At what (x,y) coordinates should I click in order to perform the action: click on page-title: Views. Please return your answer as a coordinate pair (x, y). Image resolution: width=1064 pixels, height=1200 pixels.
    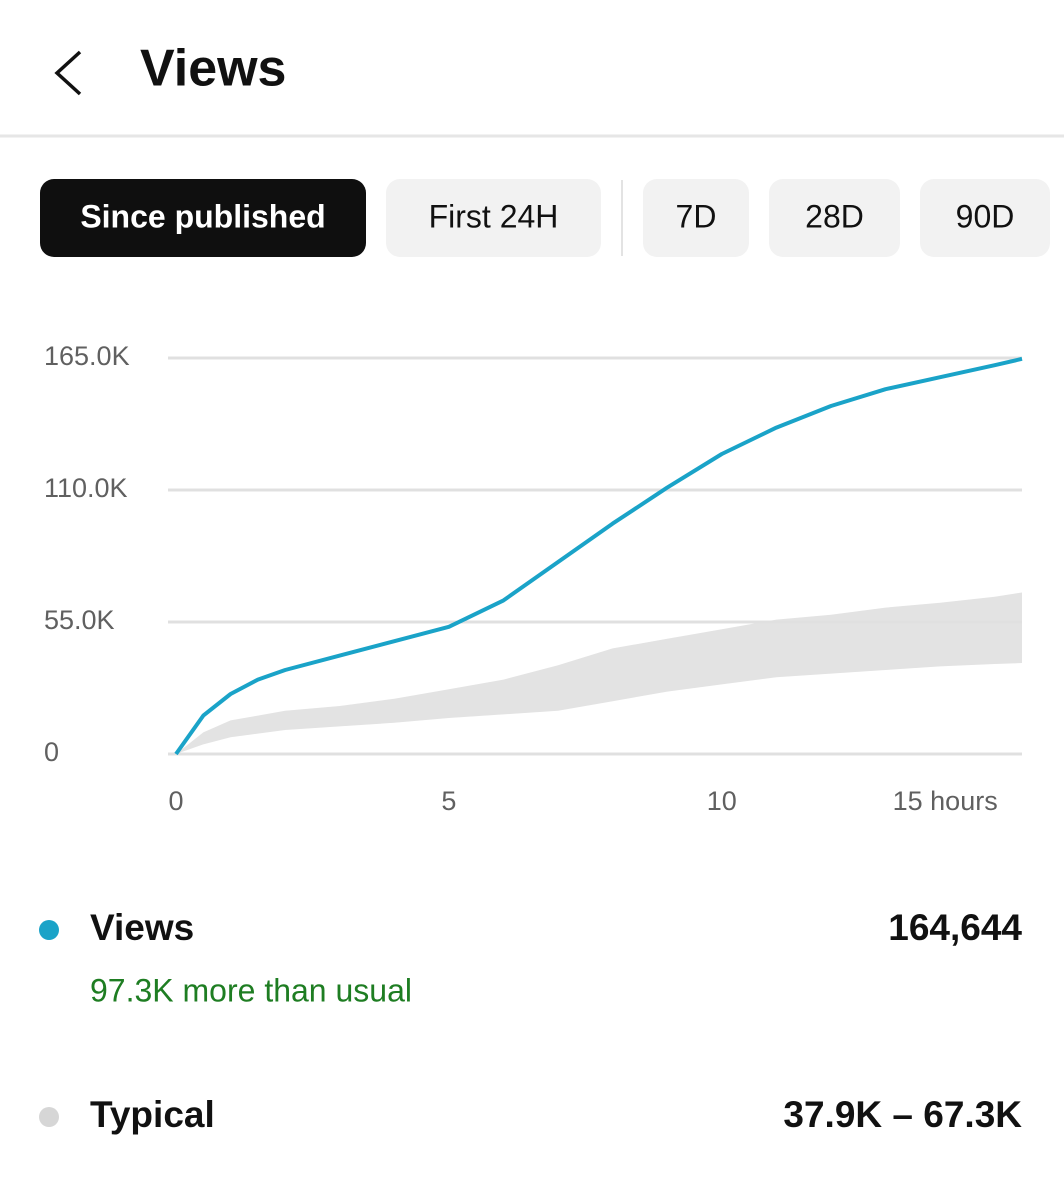
    Looking at the image, I should click on (213, 69).